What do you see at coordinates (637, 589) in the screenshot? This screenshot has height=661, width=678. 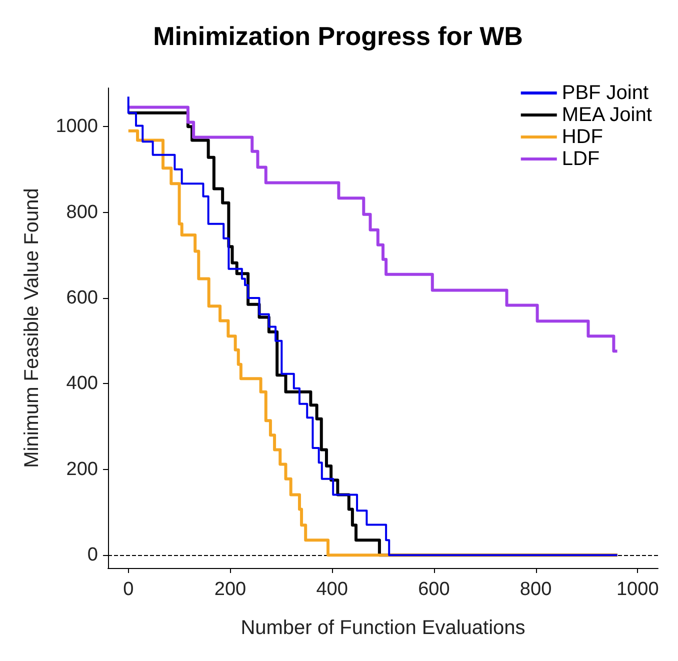 I see `x-tick-label: 1000` at bounding box center [637, 589].